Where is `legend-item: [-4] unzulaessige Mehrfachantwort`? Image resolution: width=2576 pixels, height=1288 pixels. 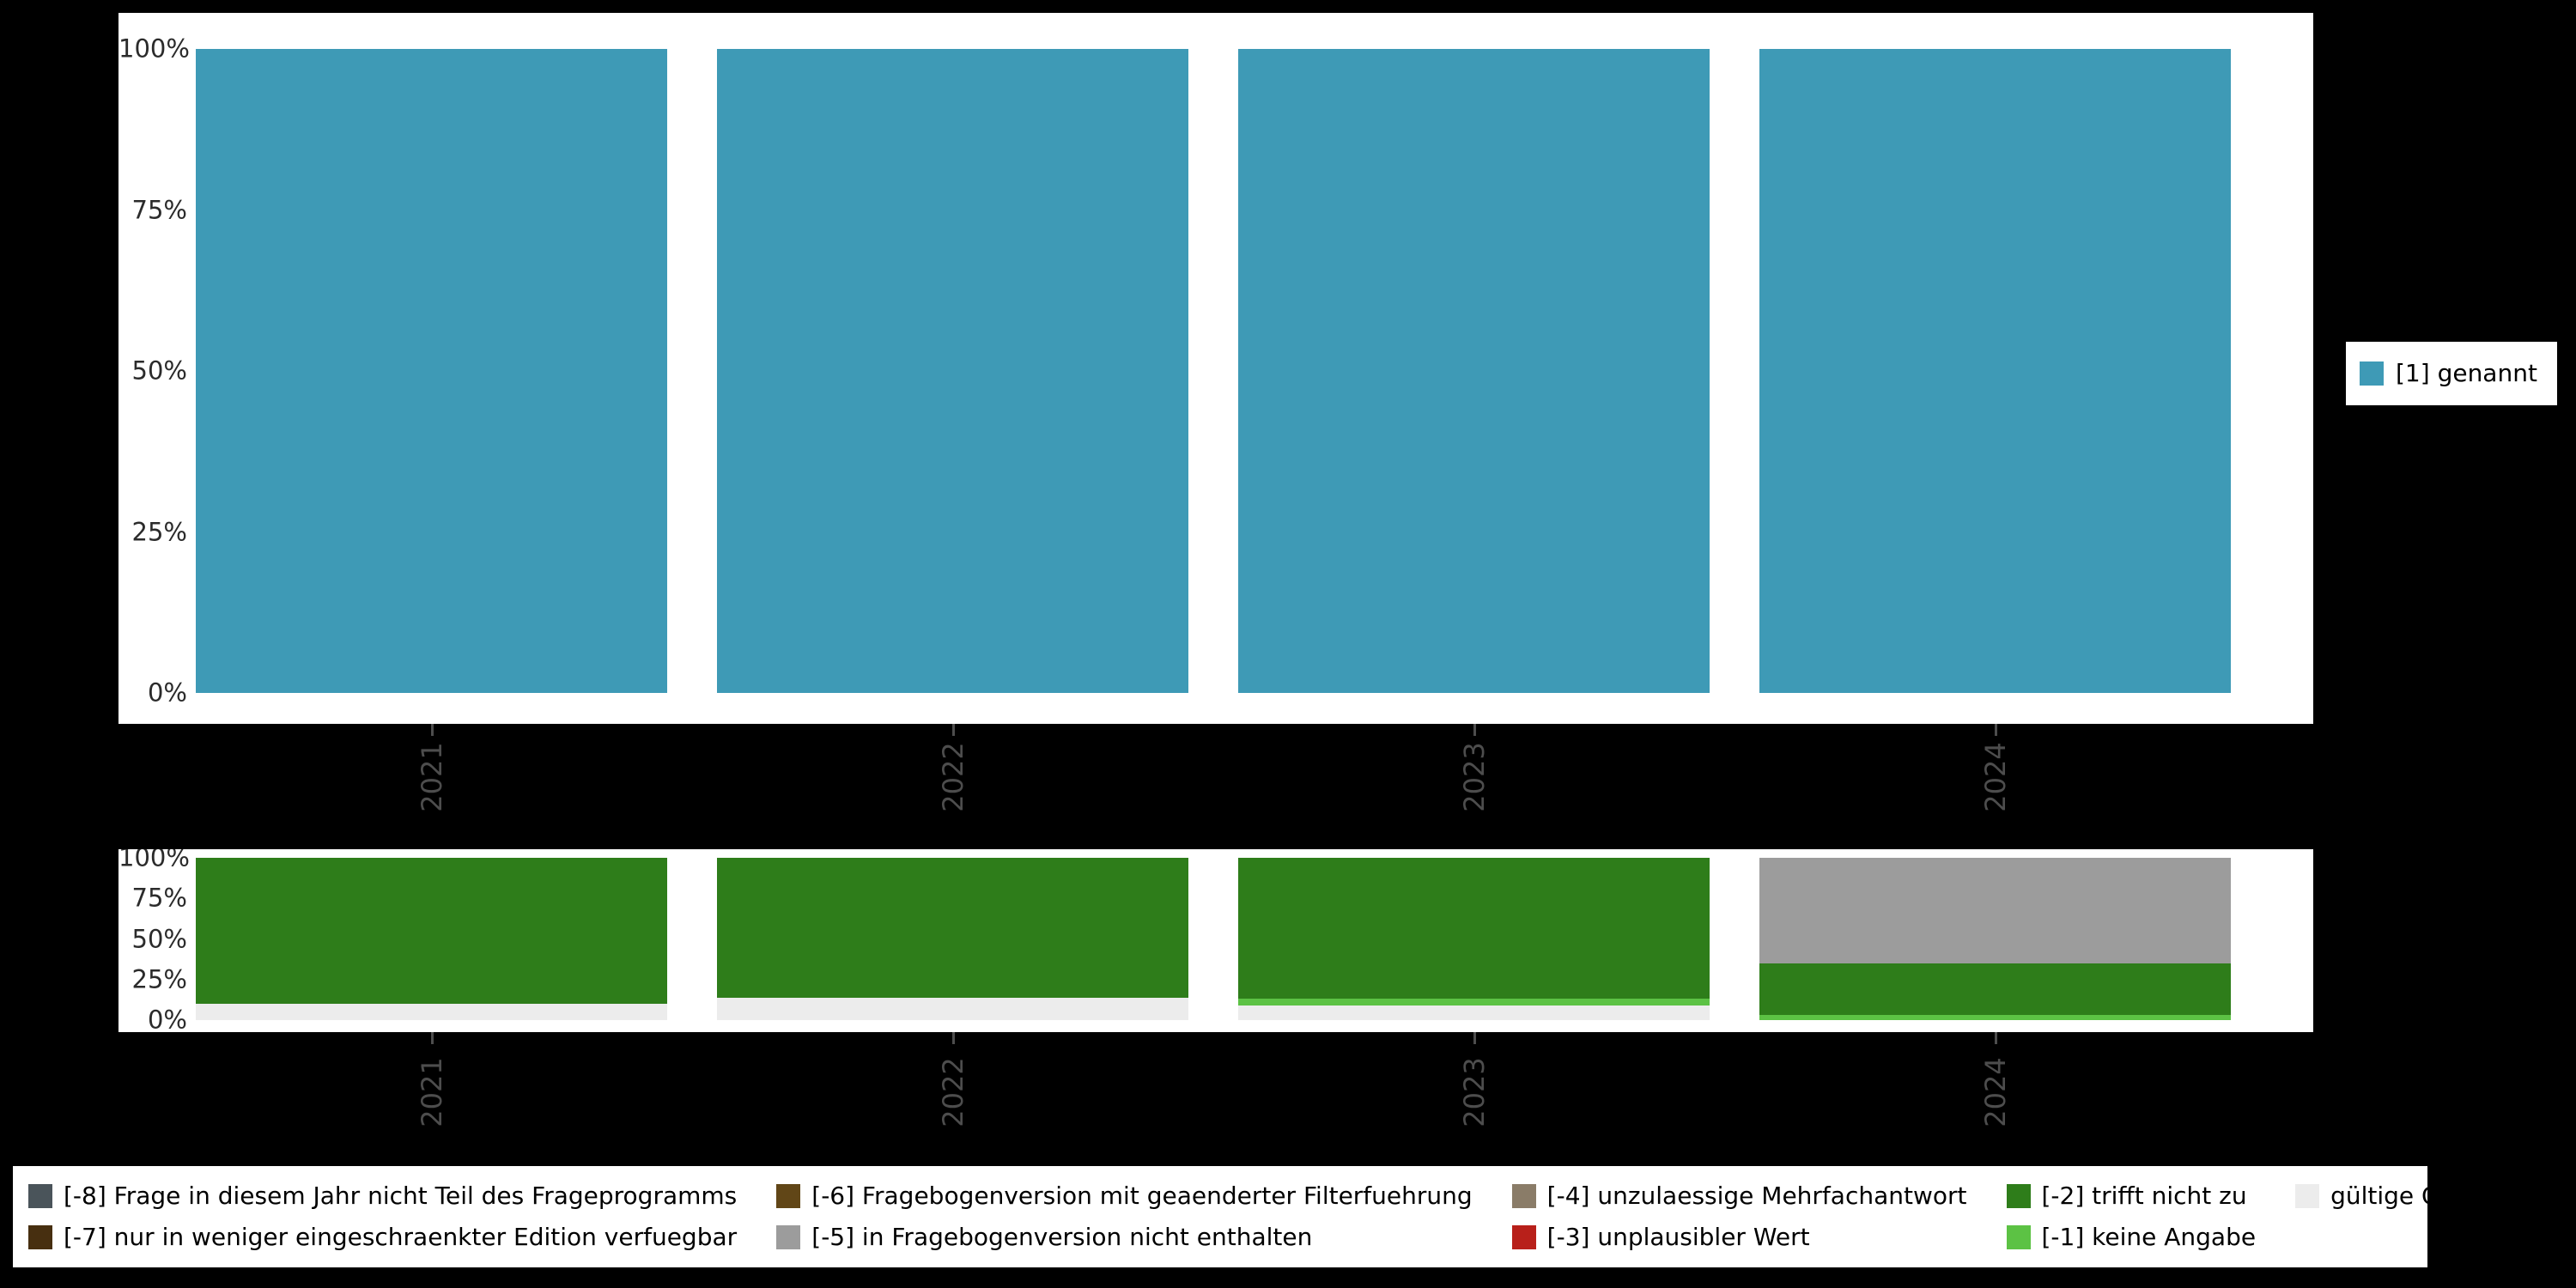 legend-item: [-4] unzulaessige Mehrfachantwort is located at coordinates (1739, 1196).